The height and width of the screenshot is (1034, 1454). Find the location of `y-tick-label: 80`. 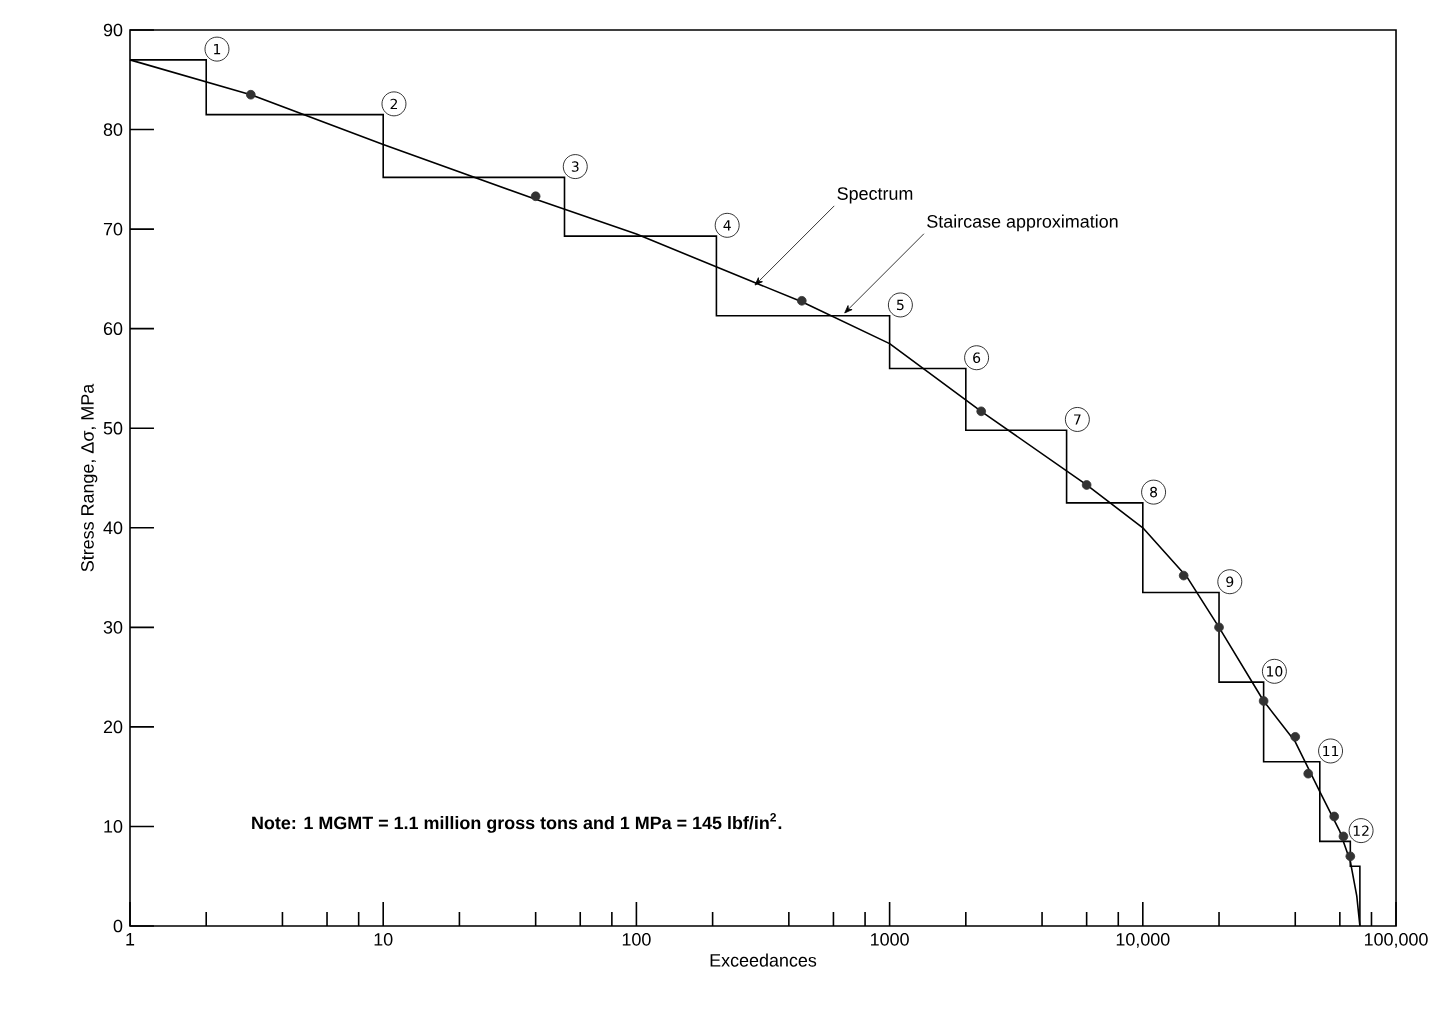

y-tick-label: 80 is located at coordinates (113, 129).